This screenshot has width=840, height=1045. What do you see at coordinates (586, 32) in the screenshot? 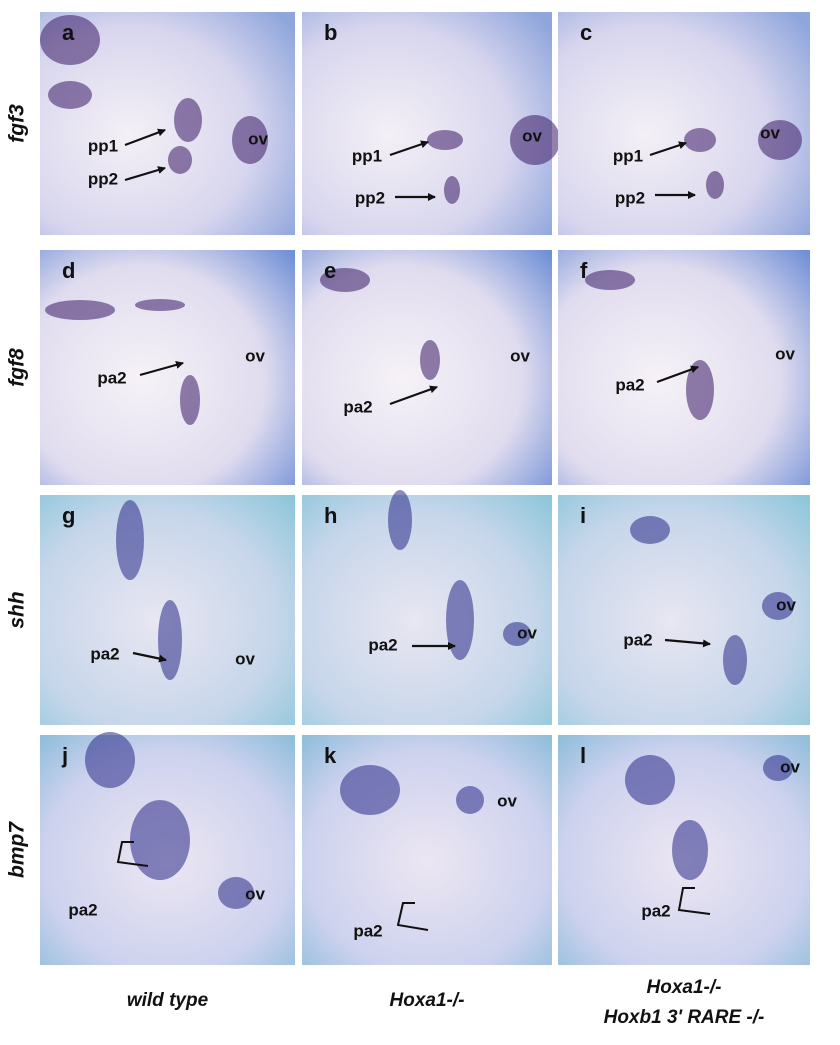
I see `panel-letter: c` at bounding box center [586, 32].